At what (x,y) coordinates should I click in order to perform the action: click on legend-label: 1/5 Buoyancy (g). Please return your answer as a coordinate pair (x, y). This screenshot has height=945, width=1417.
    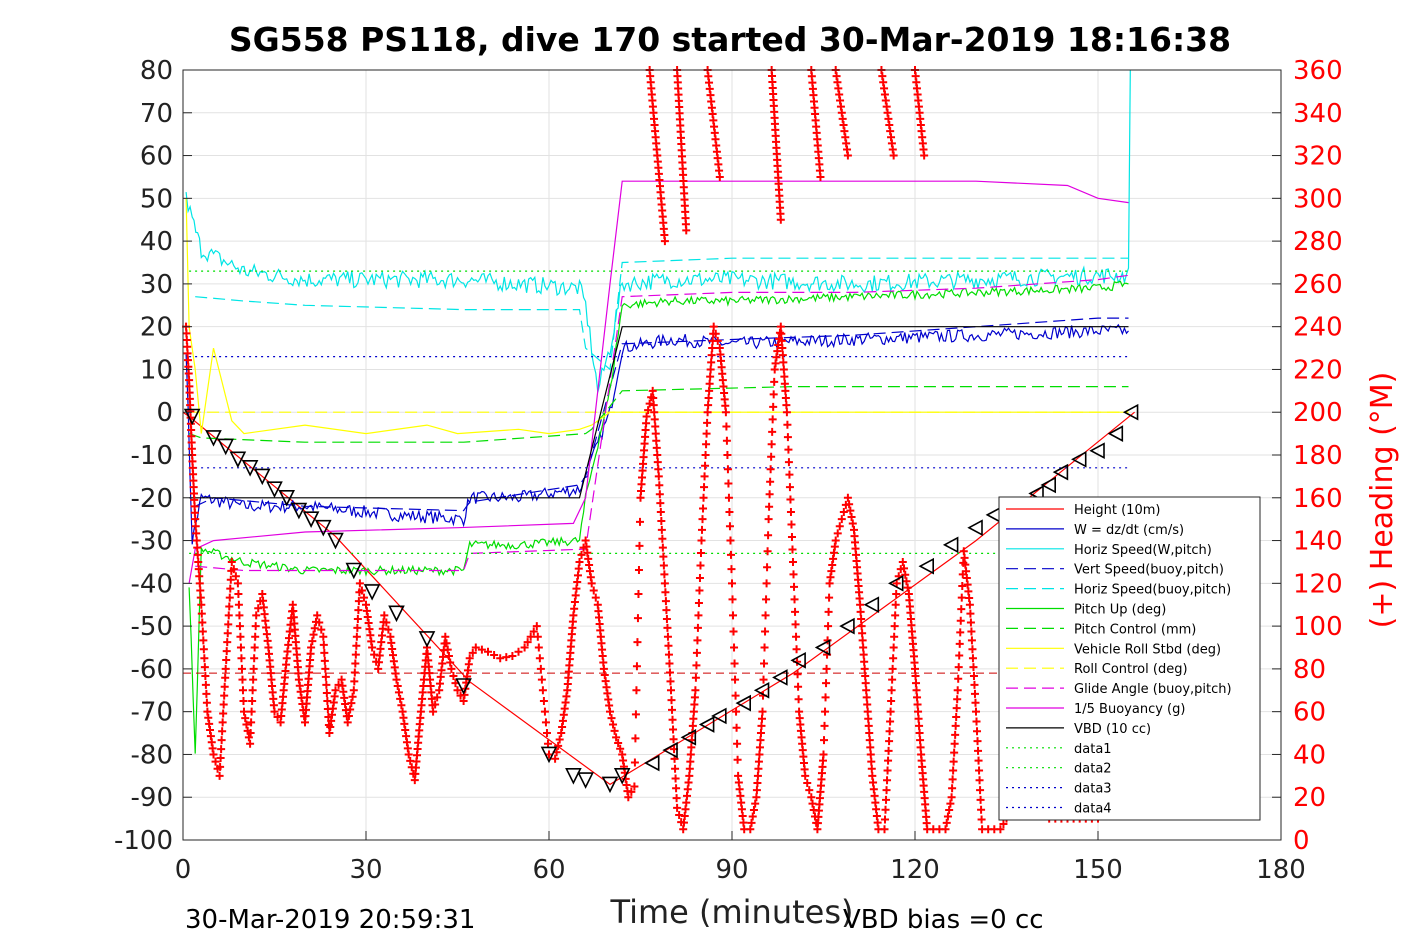
    Looking at the image, I should click on (1129, 709).